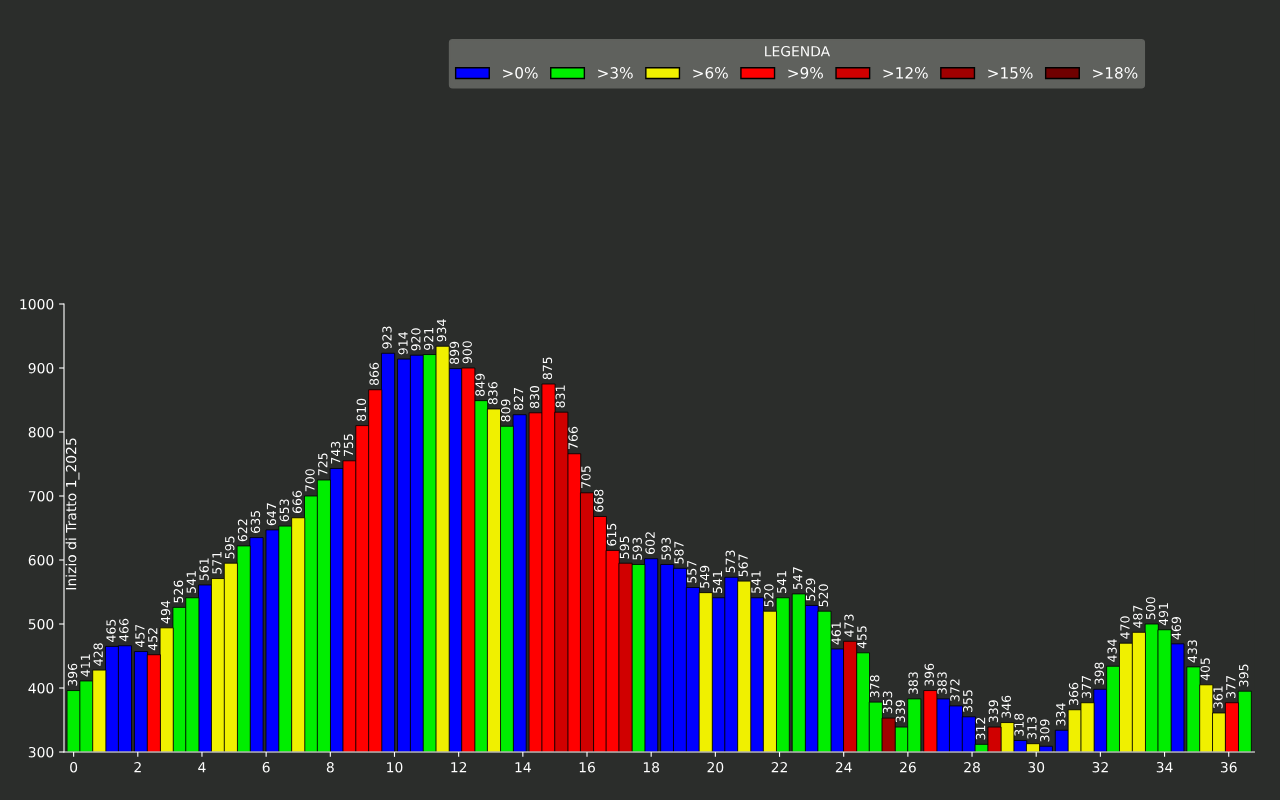 The image size is (1280, 800). What do you see at coordinates (534, 397) in the screenshot?
I see `data-label: 830` at bounding box center [534, 397].